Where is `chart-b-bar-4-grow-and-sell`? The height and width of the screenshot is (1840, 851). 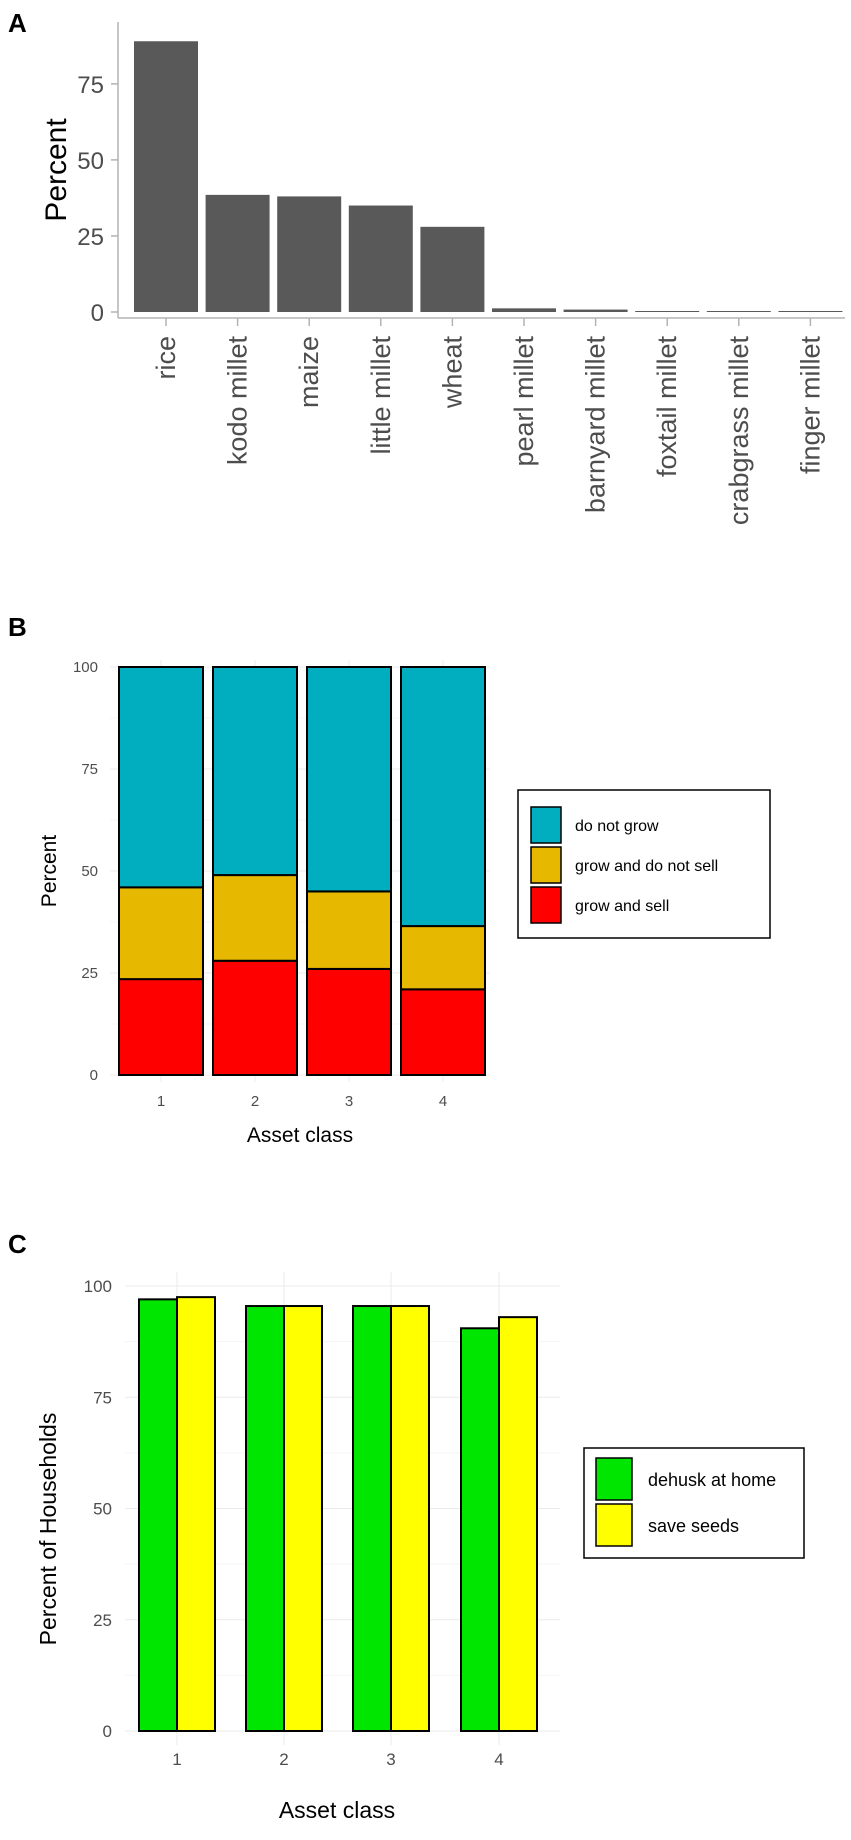
chart-b-bar-4-grow-and-sell is located at coordinates (443, 1032).